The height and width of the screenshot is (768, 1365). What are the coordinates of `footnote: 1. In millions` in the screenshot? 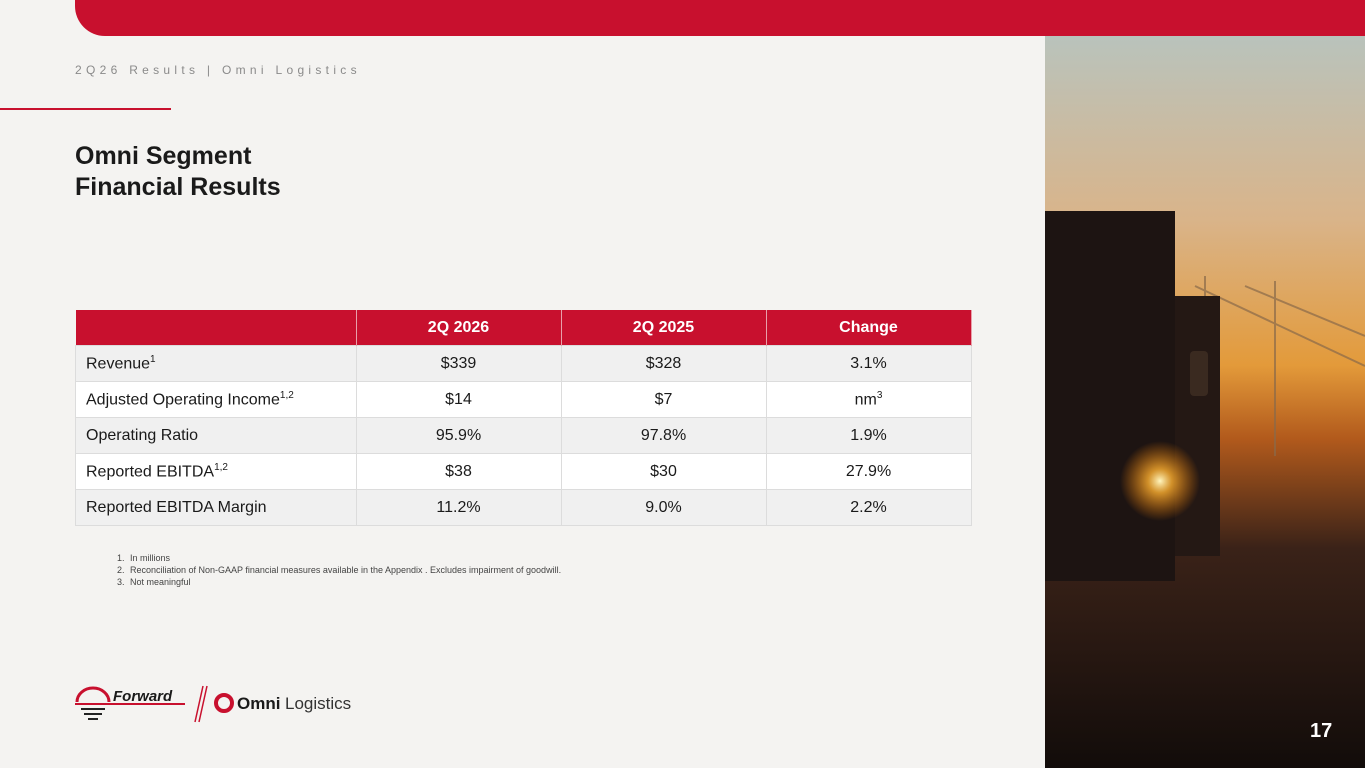 It's located at (339, 558).